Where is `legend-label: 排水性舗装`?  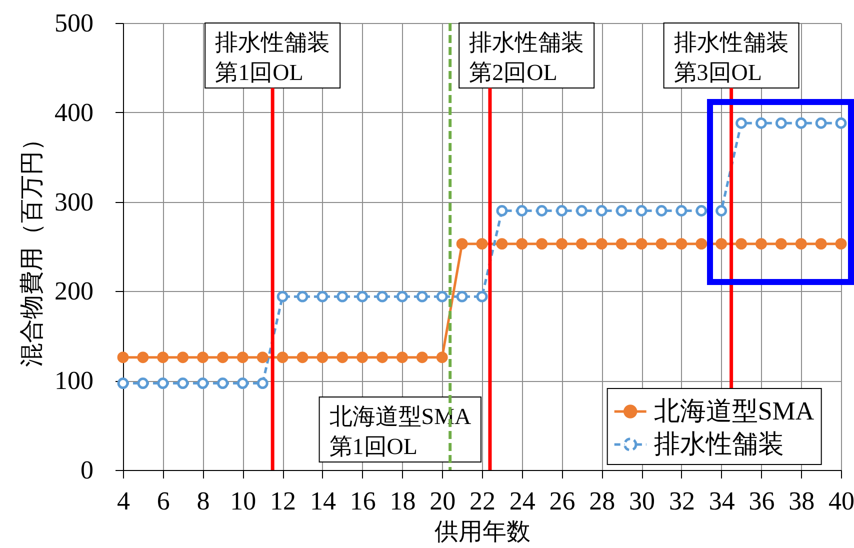
legend-label: 排水性舗装 is located at coordinates (719, 444).